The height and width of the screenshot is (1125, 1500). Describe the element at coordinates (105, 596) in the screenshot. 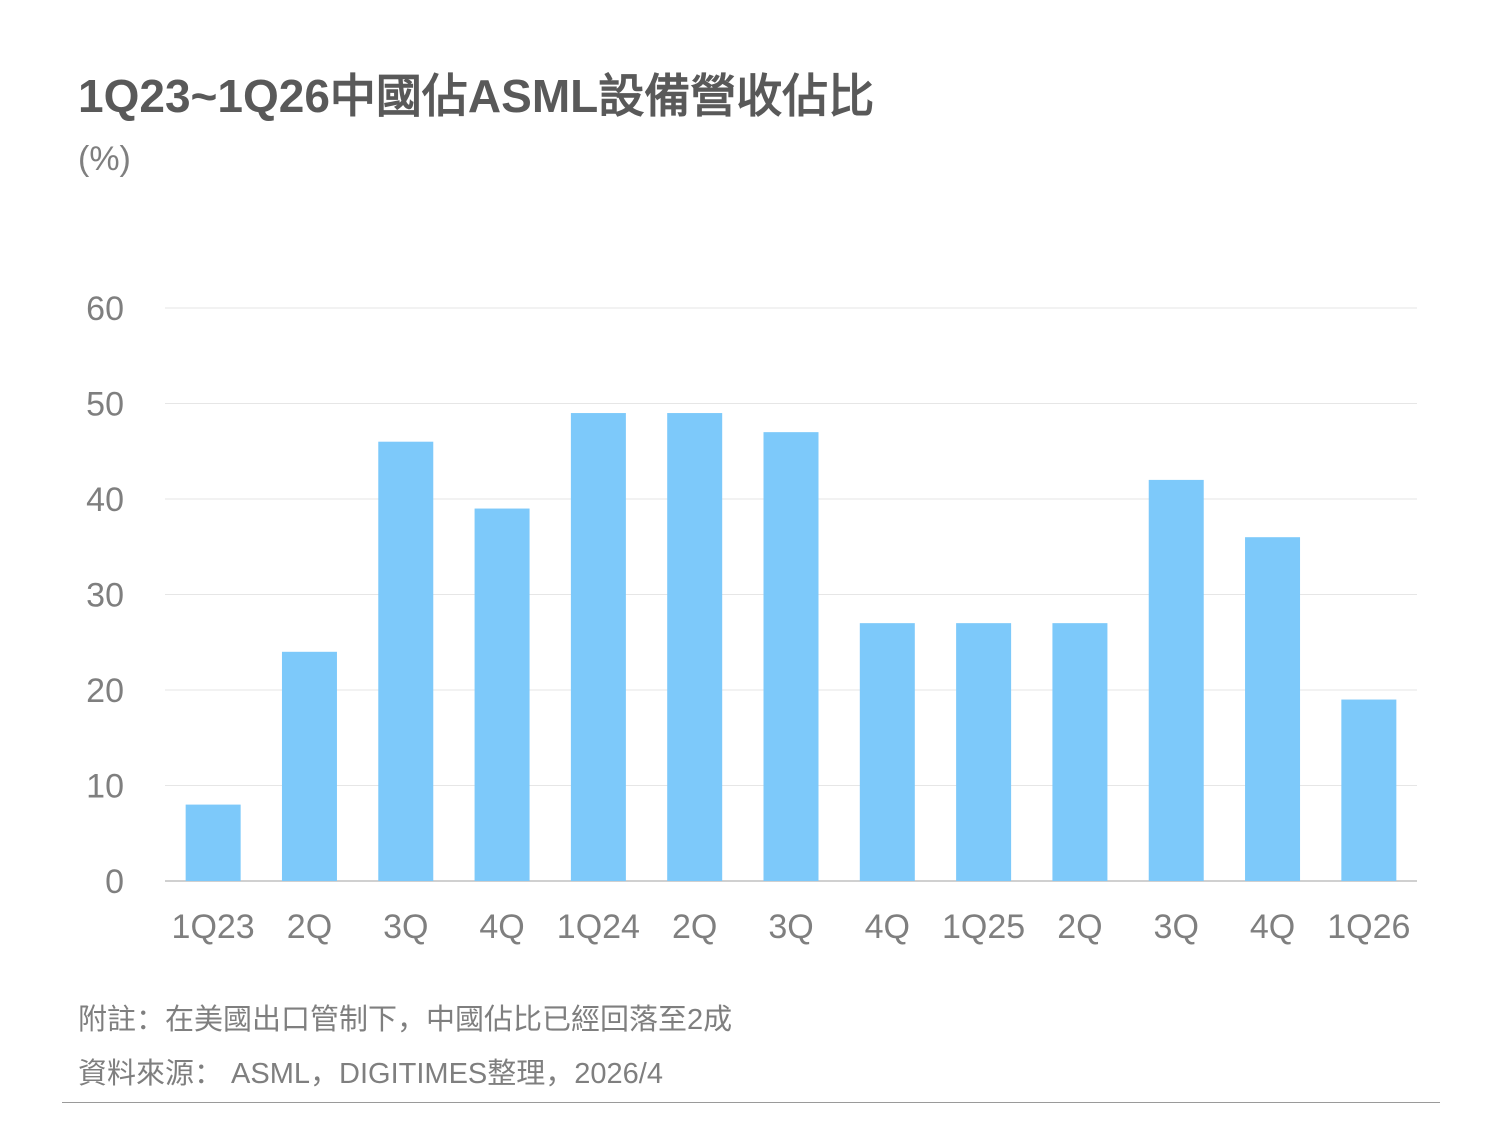

I see `y-tick-label: 30` at that location.